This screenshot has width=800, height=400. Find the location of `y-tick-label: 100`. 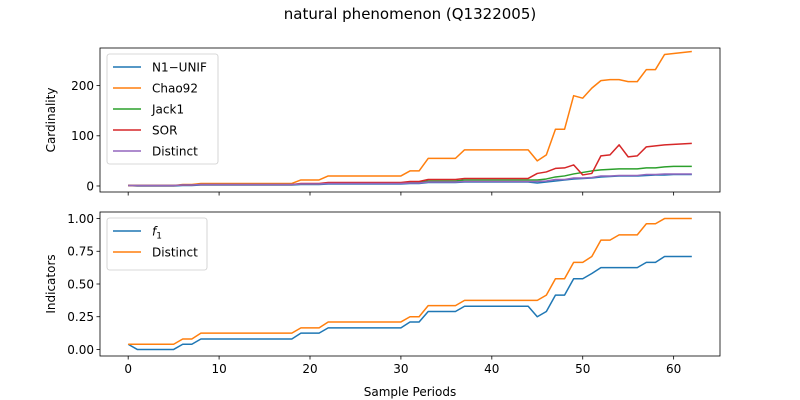

y-tick-label: 100 is located at coordinates (82, 136).